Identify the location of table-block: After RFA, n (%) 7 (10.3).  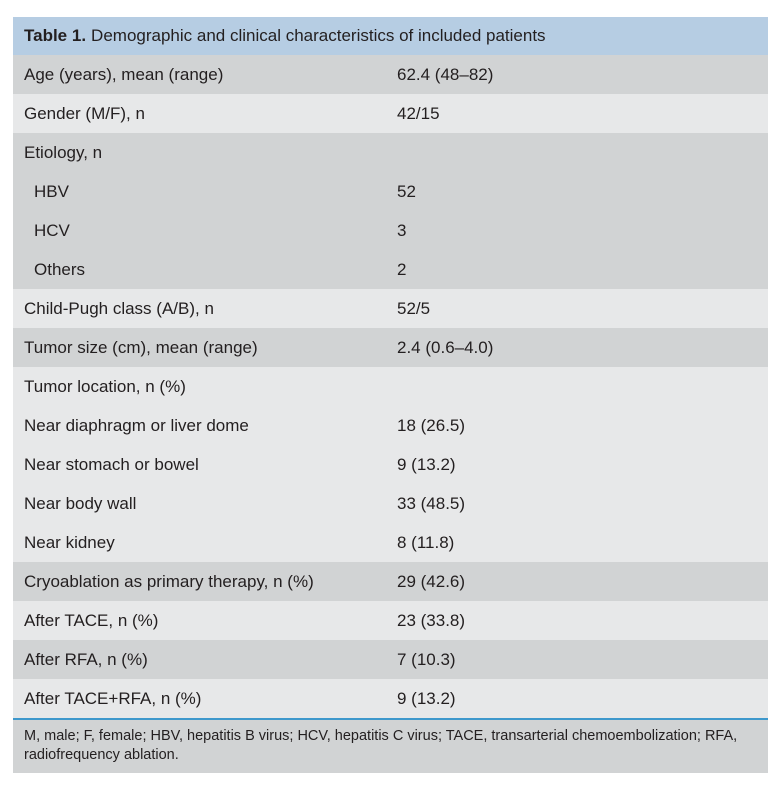
(390, 659).